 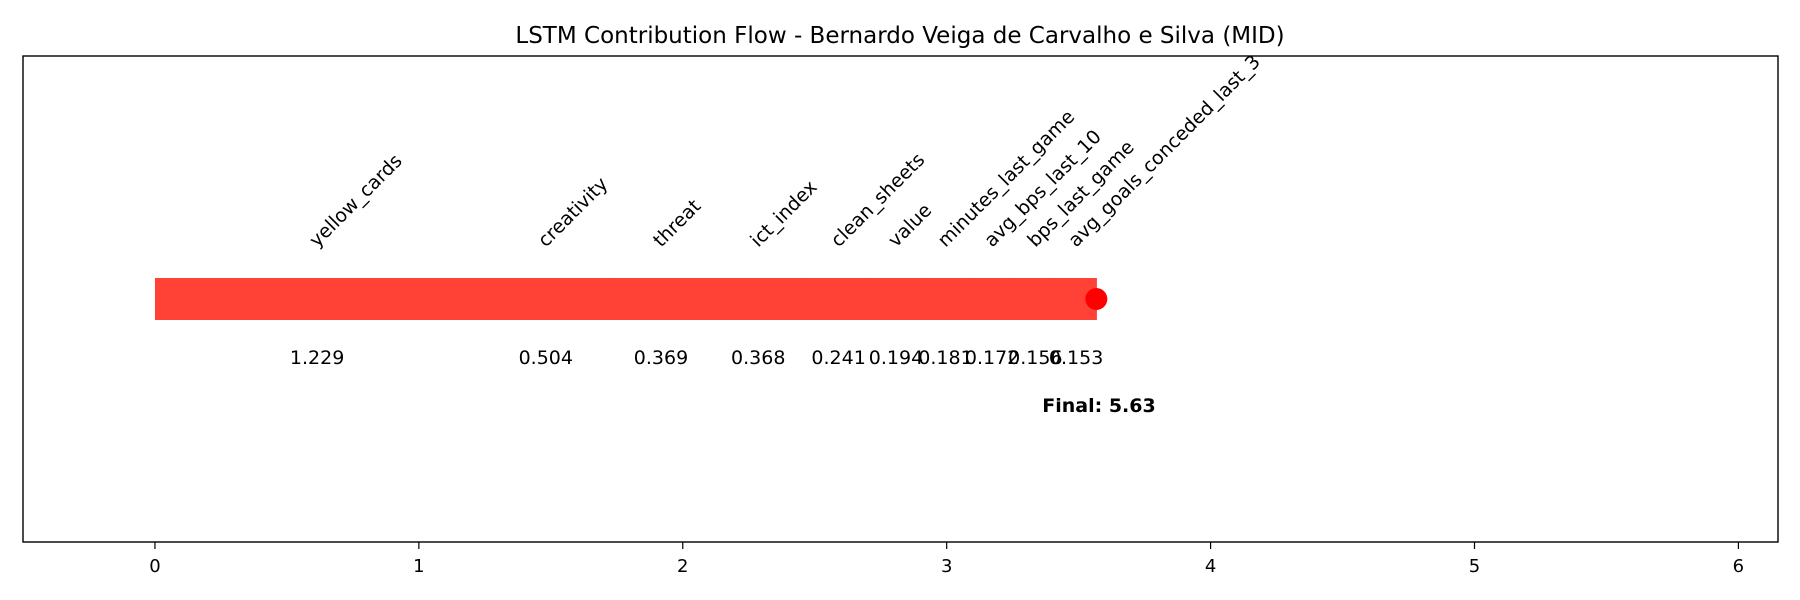 I want to click on value-label: 0.153, so click(x=1076, y=358).